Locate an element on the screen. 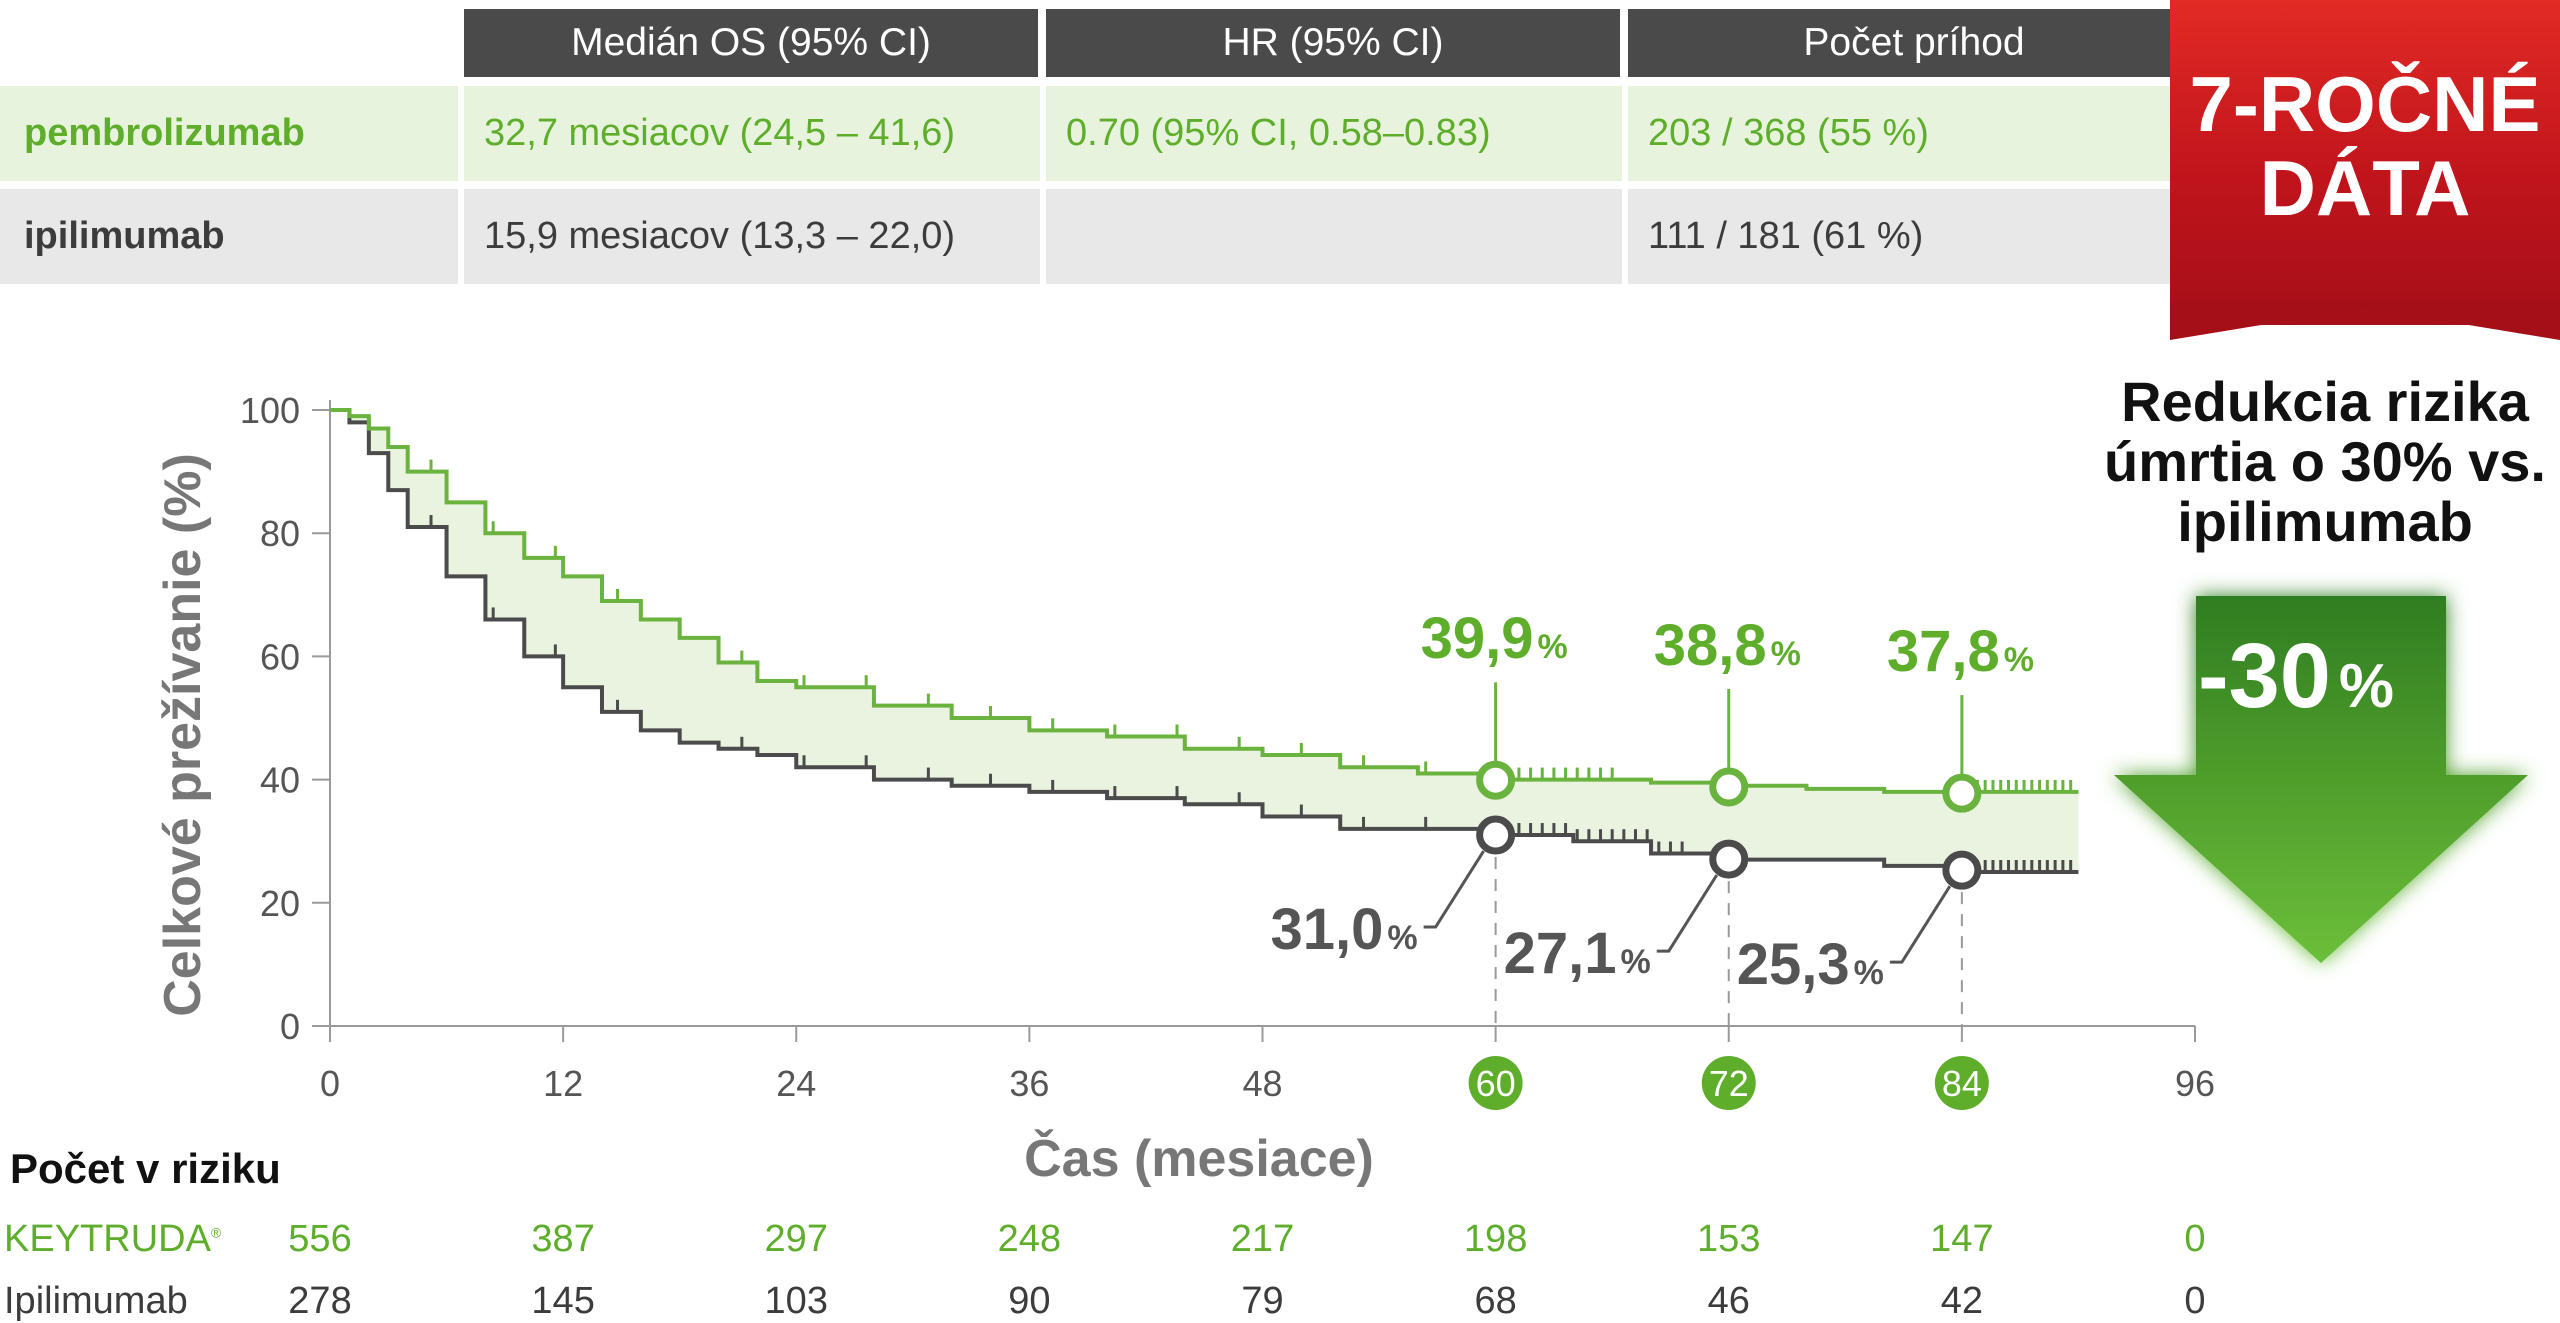  risk-value: 79 is located at coordinates (1262, 1301).